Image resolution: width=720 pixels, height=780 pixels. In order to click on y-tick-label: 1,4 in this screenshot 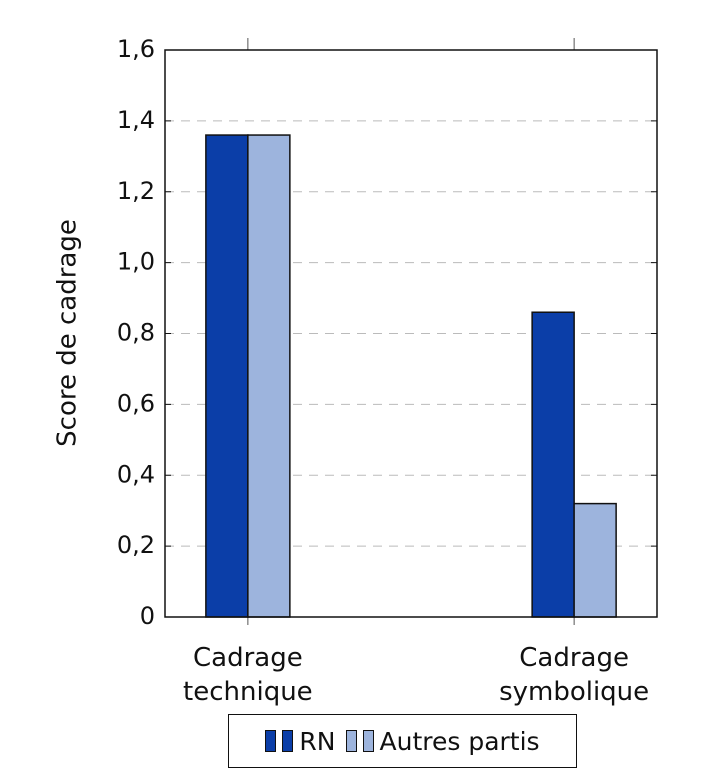, I will do `click(136, 120)`.